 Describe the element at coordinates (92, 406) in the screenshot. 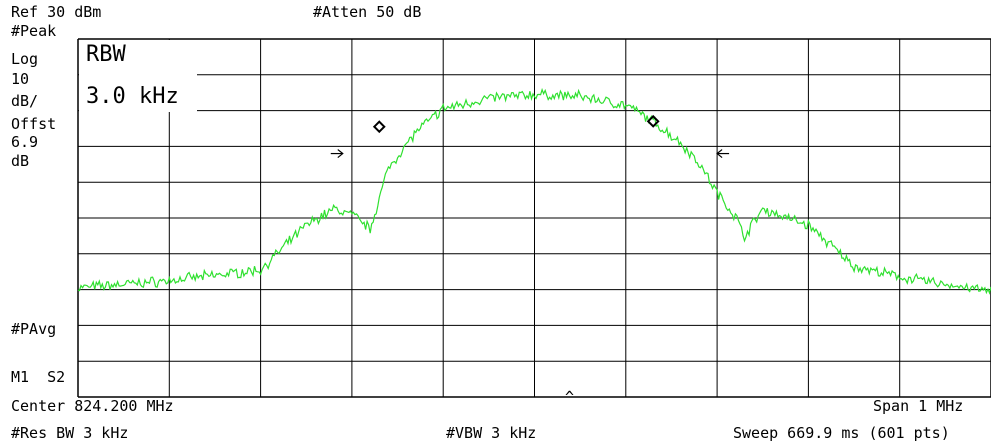

I see `center-frequency-label: Center 824.200 MHz` at that location.